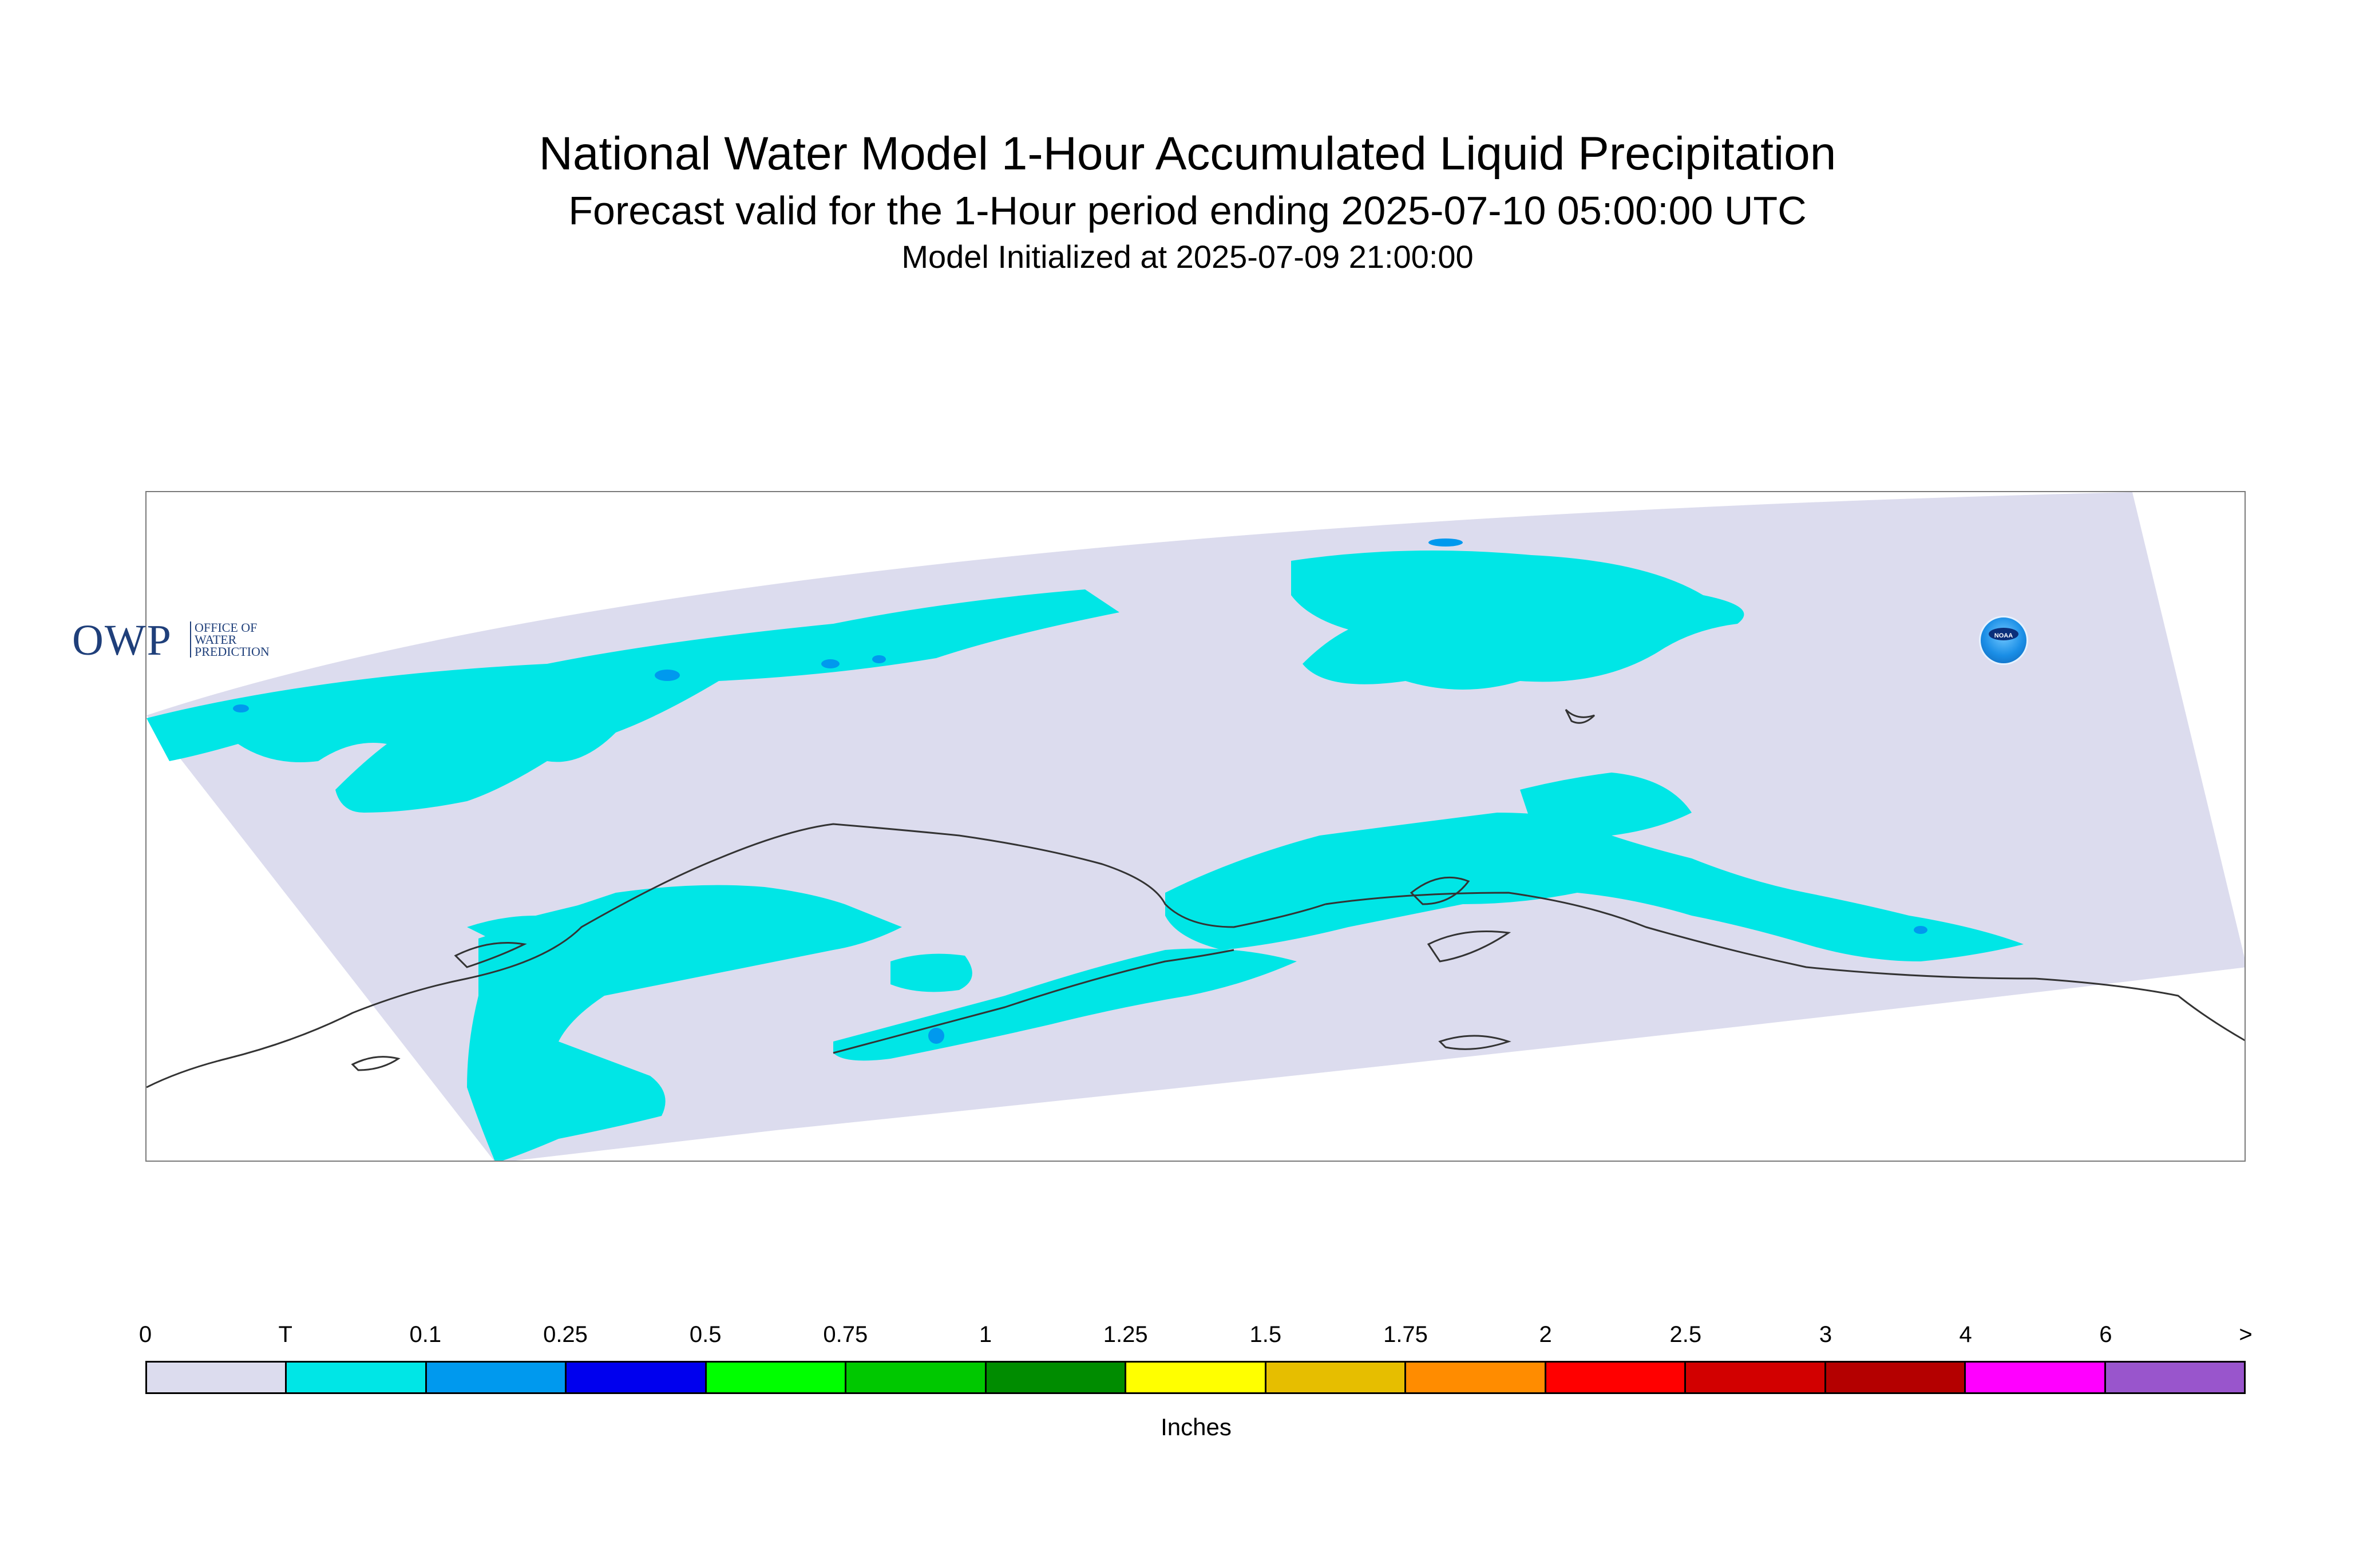 This screenshot has height=1568, width=2375. I want to click on noaa-logo: NOAA, so click(2004, 640).